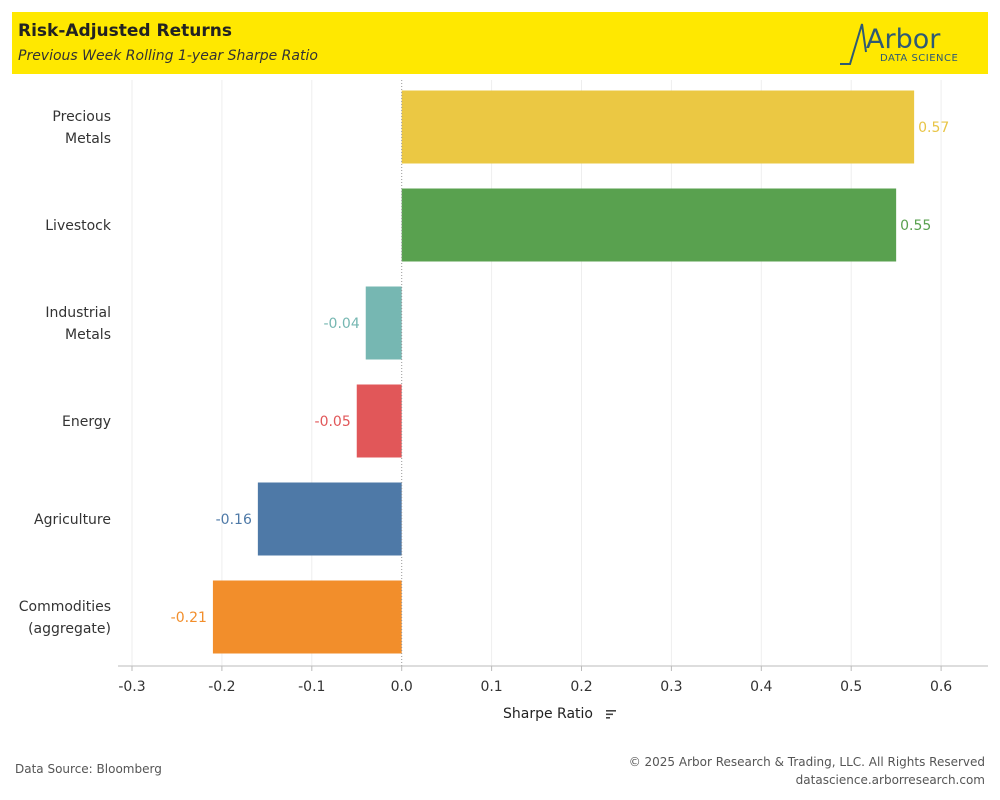 Image resolution: width=1000 pixels, height=800 pixels. I want to click on sort-descending-icon, so click(611, 714).